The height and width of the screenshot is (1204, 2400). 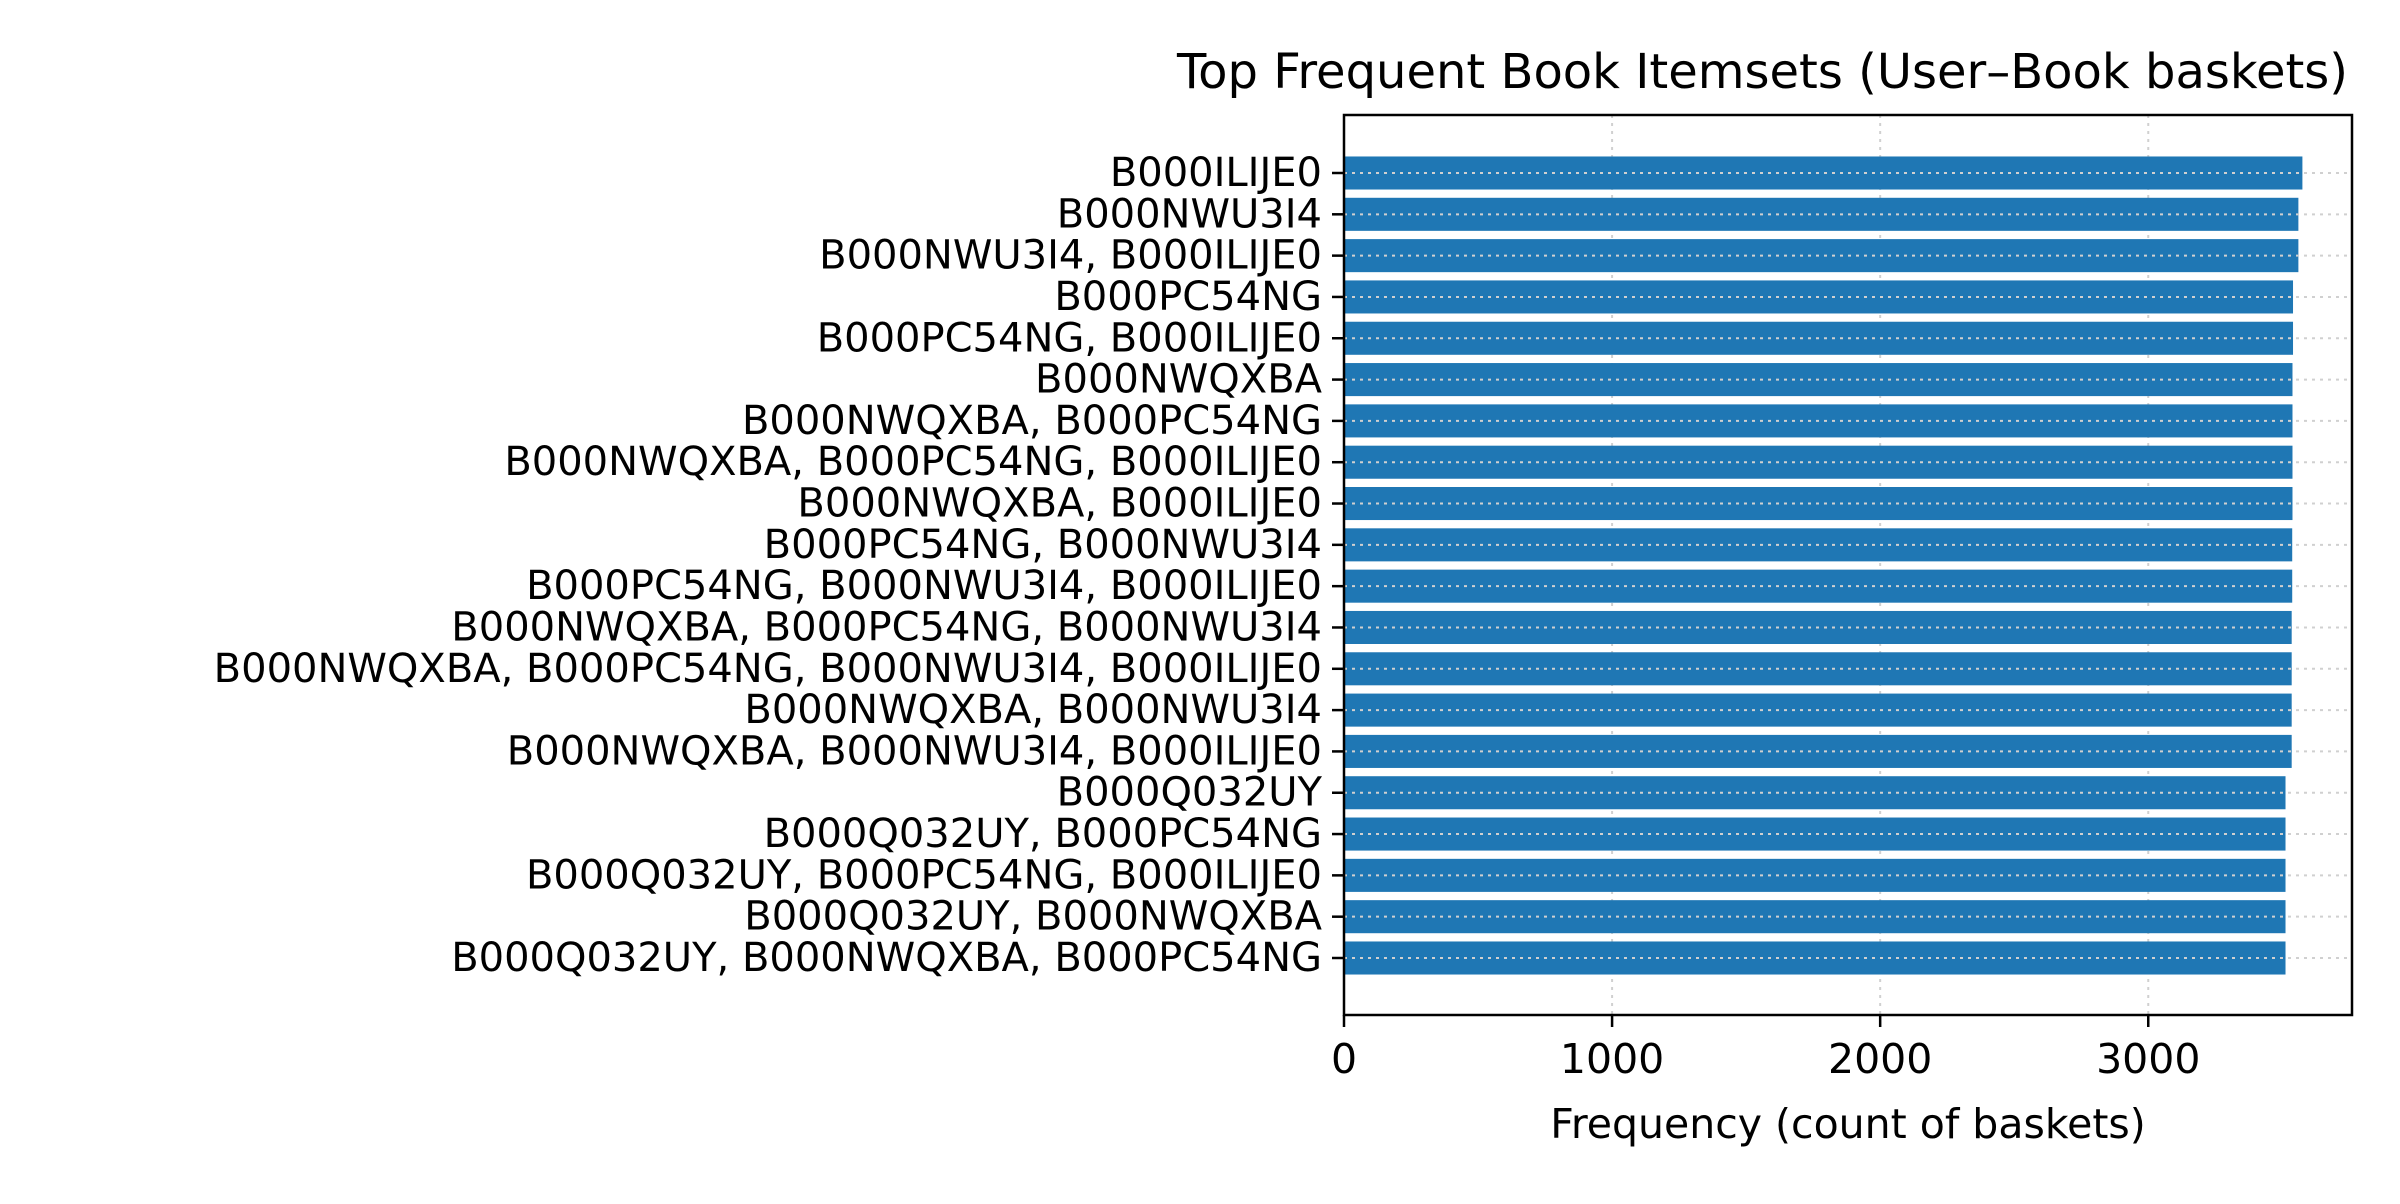 What do you see at coordinates (1033, 710) in the screenshot?
I see `category-label: B000NWQXBA, B000NWU3I4` at bounding box center [1033, 710].